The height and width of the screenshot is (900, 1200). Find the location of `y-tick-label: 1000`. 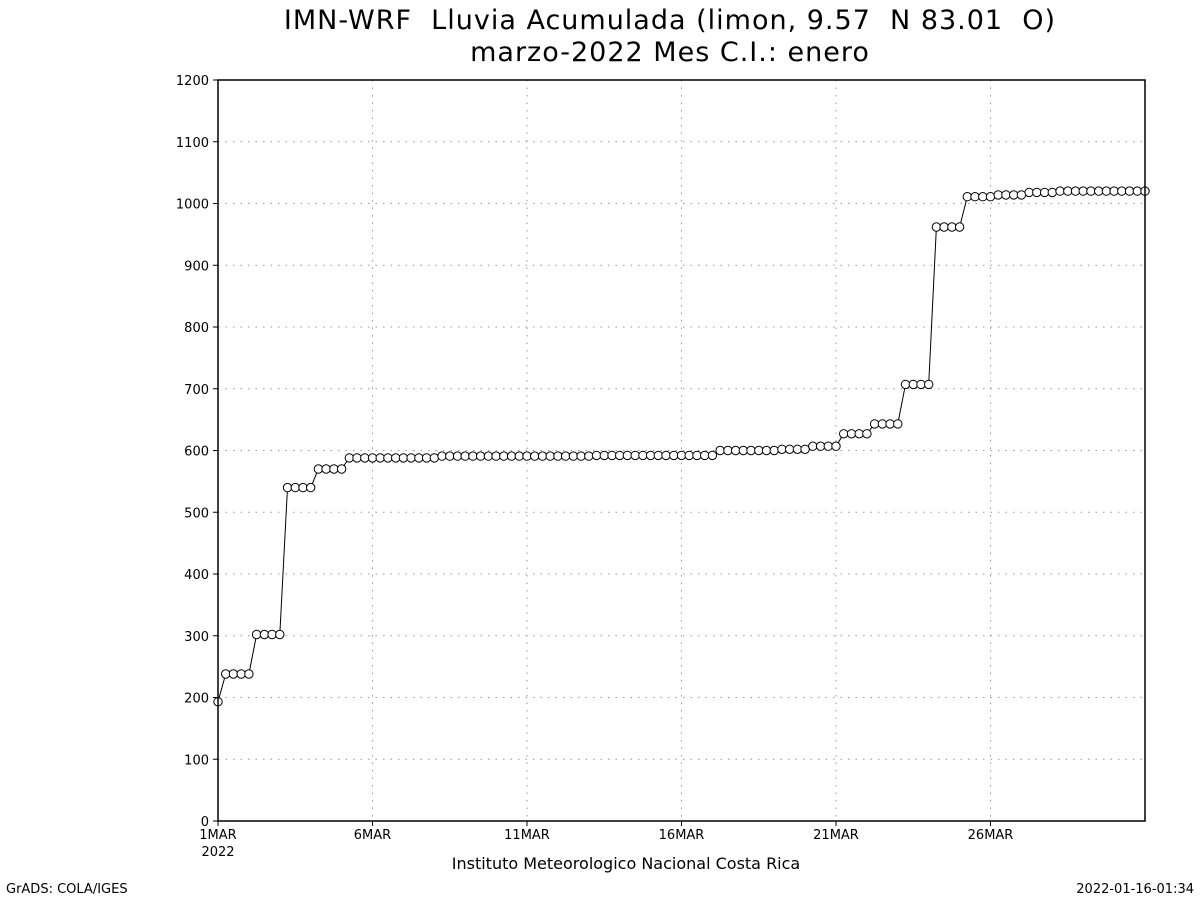

y-tick-label: 1000 is located at coordinates (192, 205).